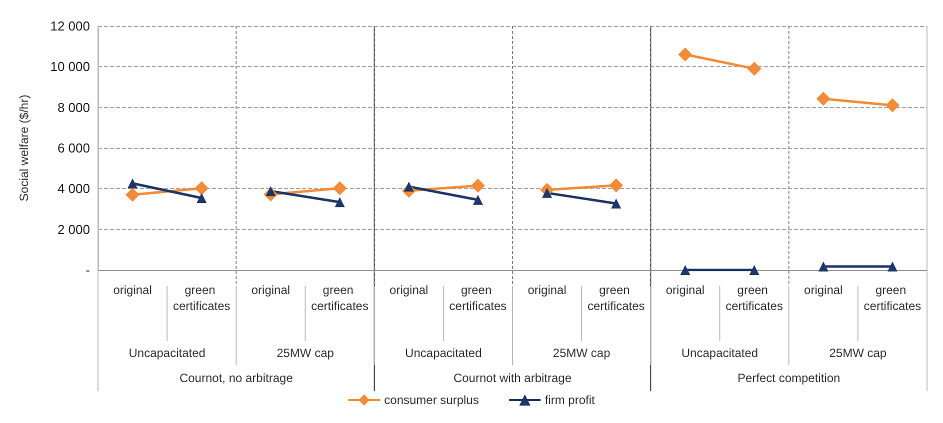 The image size is (943, 423). Describe the element at coordinates (88, 270) in the screenshot. I see `y-tick-label: -` at that location.